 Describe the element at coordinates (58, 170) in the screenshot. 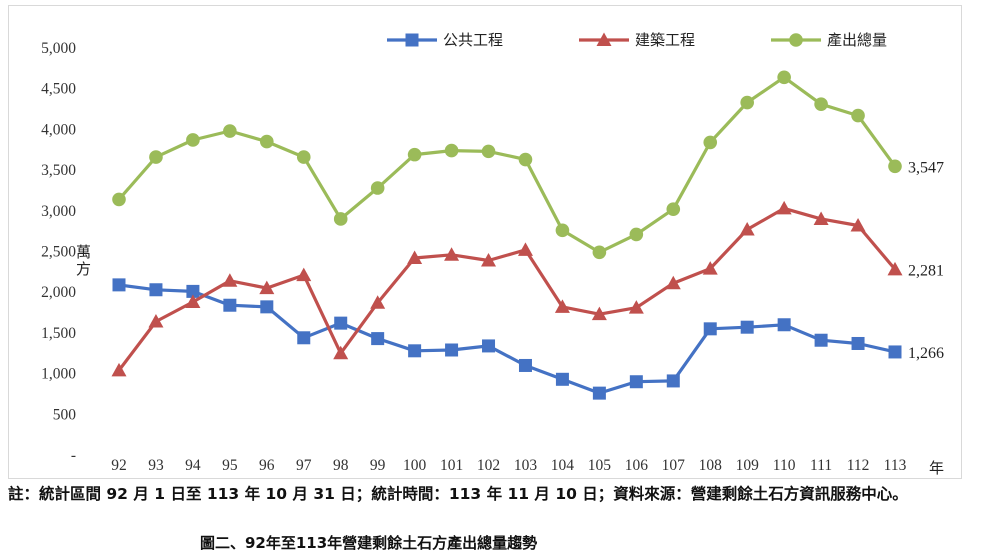

I see `y-tick-label: 3,500` at that location.